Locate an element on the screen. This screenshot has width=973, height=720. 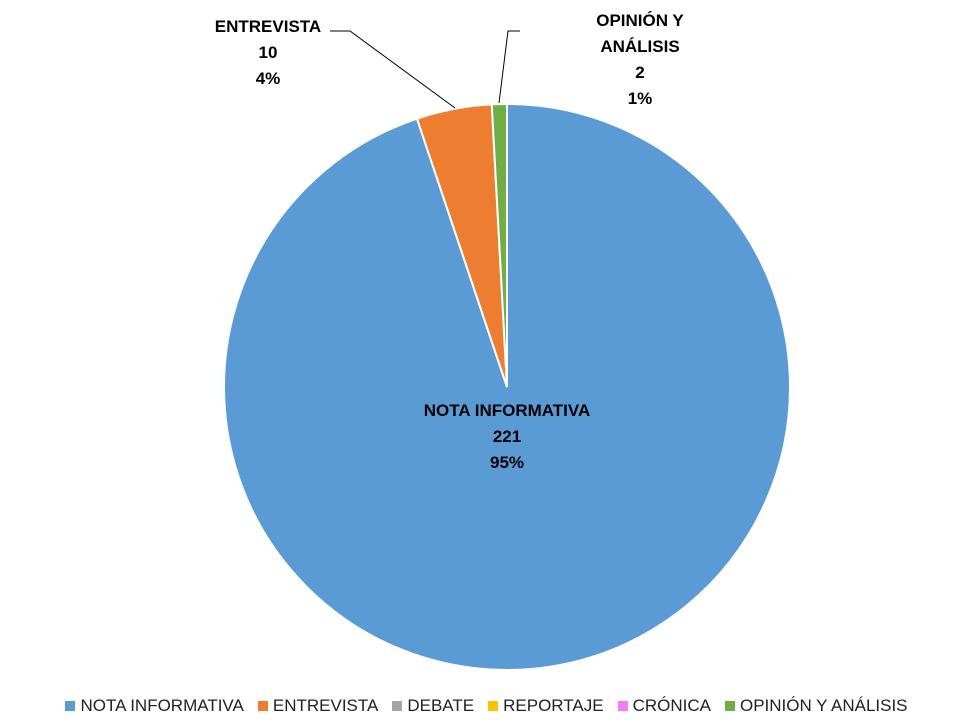
legend-item: ENTREVISTA is located at coordinates (318, 706).